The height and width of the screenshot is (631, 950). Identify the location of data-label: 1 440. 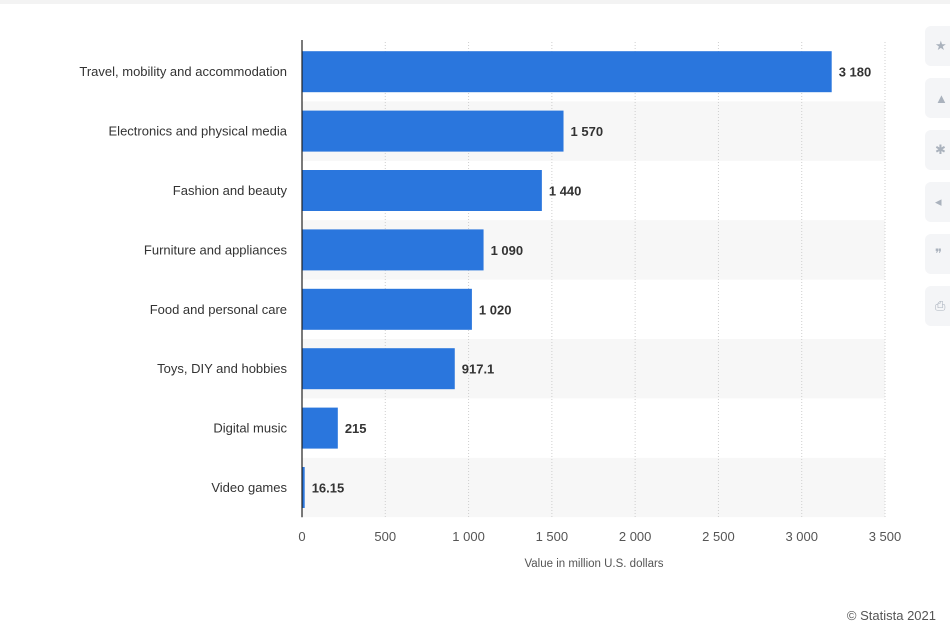
(565, 191).